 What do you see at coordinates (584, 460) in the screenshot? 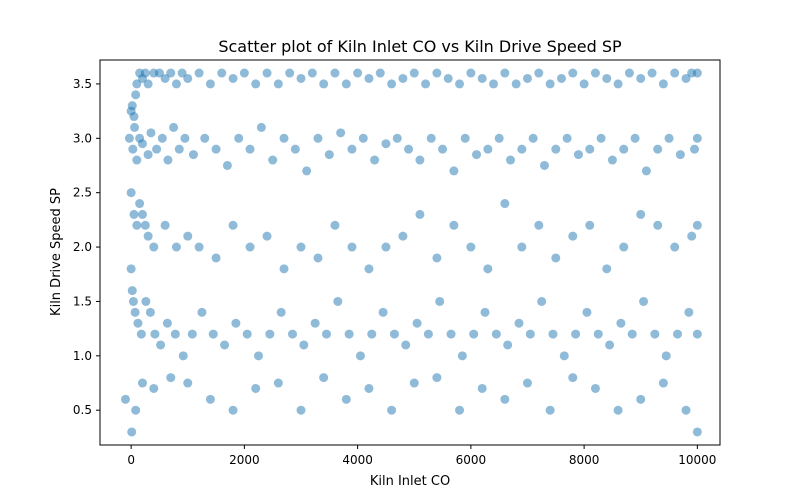
I see `x-tick-label: 8000` at bounding box center [584, 460].